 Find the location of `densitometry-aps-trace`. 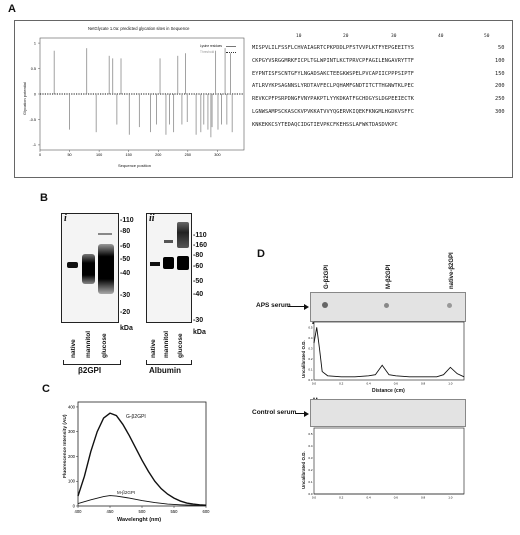

densitometry-aps-trace is located at coordinates (389, 352).